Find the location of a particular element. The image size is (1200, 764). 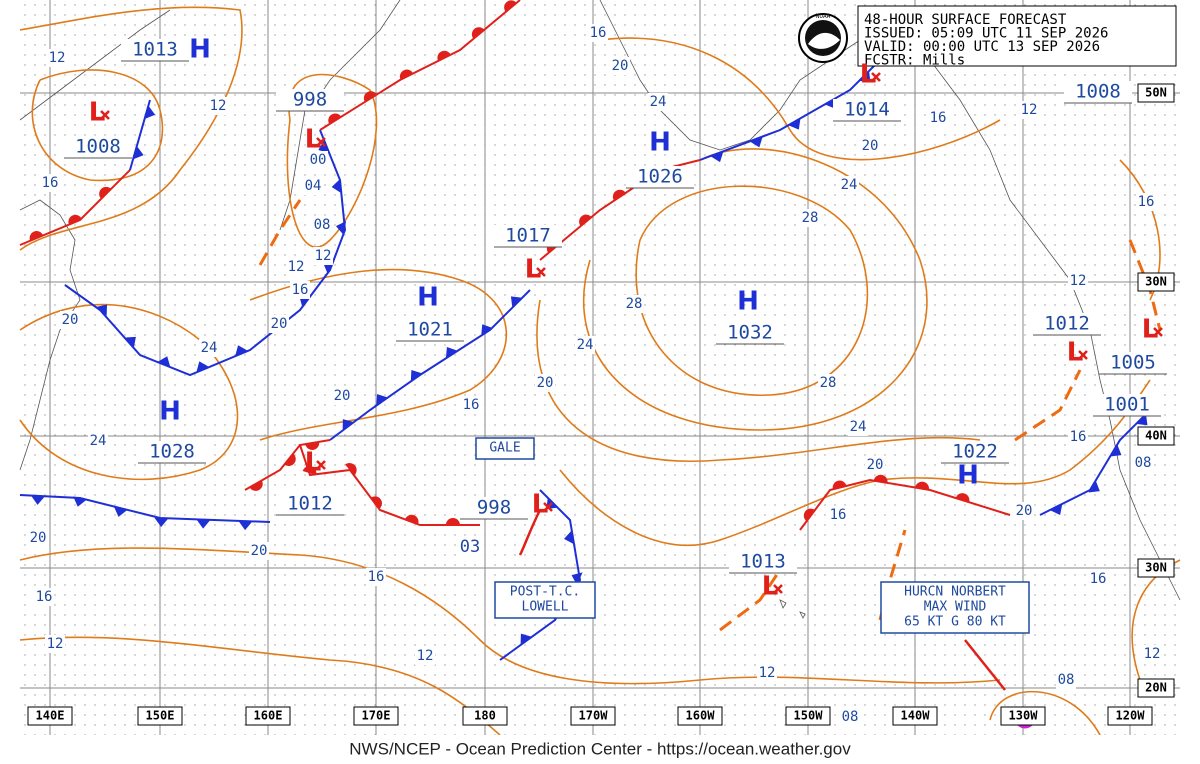

logo-text: NOAA is located at coordinates (823, 16).